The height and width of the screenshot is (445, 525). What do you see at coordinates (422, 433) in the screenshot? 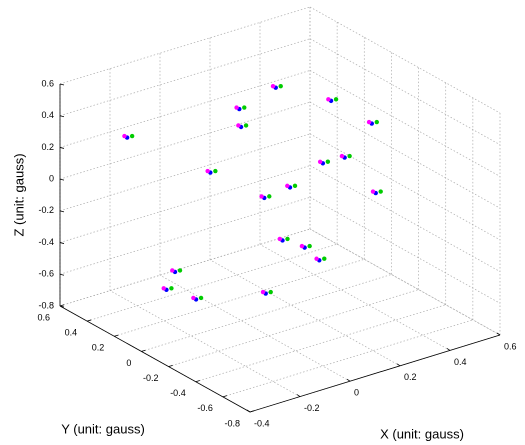
I see `x-axis-label: X (unit: gauss)` at bounding box center [422, 433].